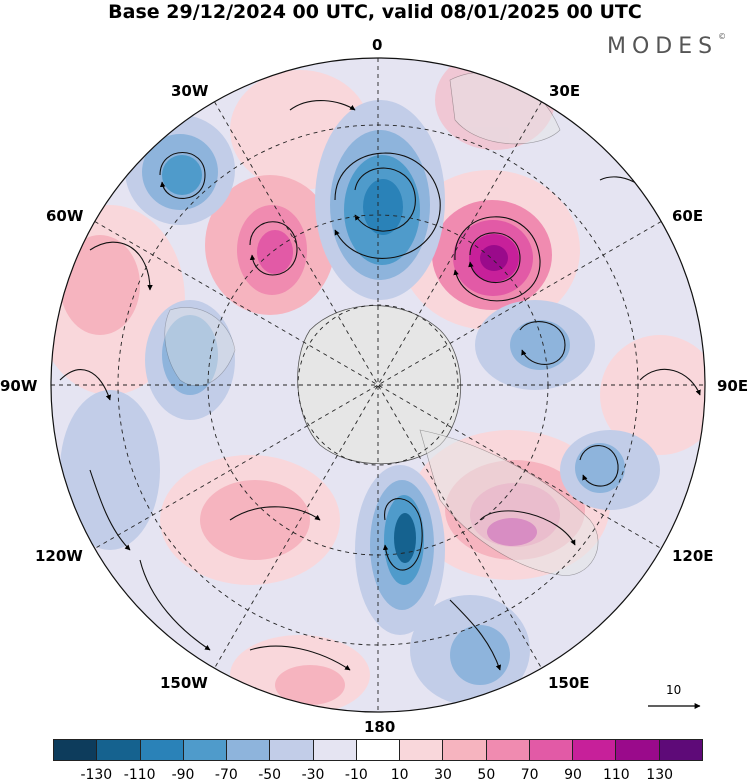 This screenshot has width=750, height=783. Describe the element at coordinates (380, 727) in the screenshot. I see `meridian-label-180: 180` at that location.